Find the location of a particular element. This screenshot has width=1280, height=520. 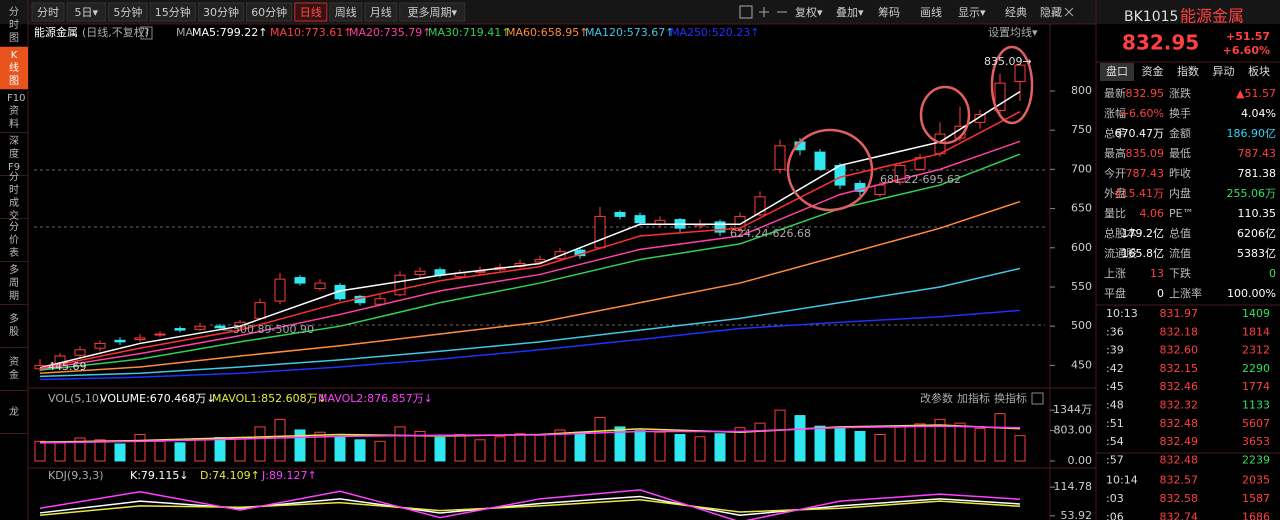

side-tab: 分时图 is located at coordinates (14, 25).